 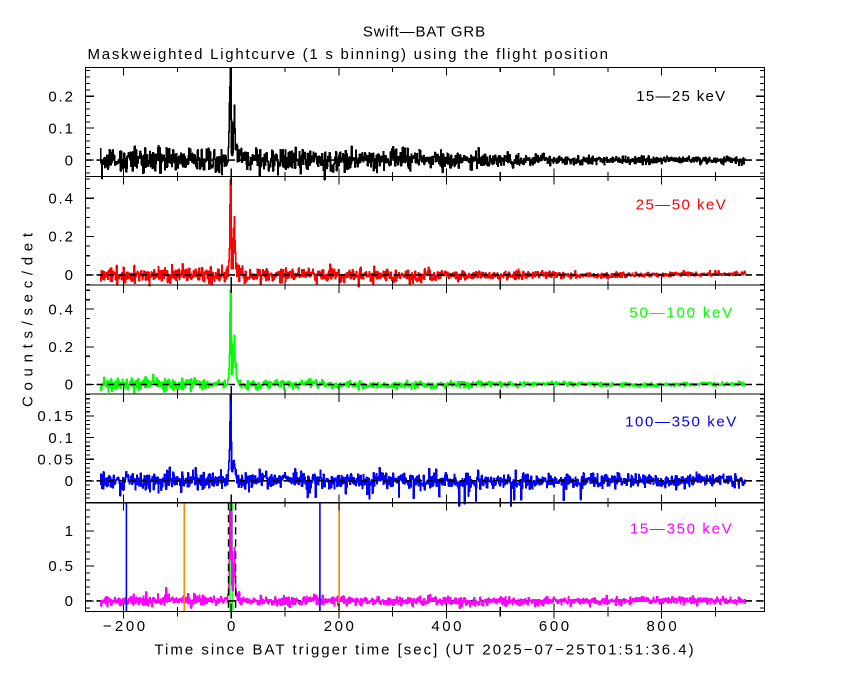 I want to click on svg-text: 25—50 keV, so click(x=681, y=204).